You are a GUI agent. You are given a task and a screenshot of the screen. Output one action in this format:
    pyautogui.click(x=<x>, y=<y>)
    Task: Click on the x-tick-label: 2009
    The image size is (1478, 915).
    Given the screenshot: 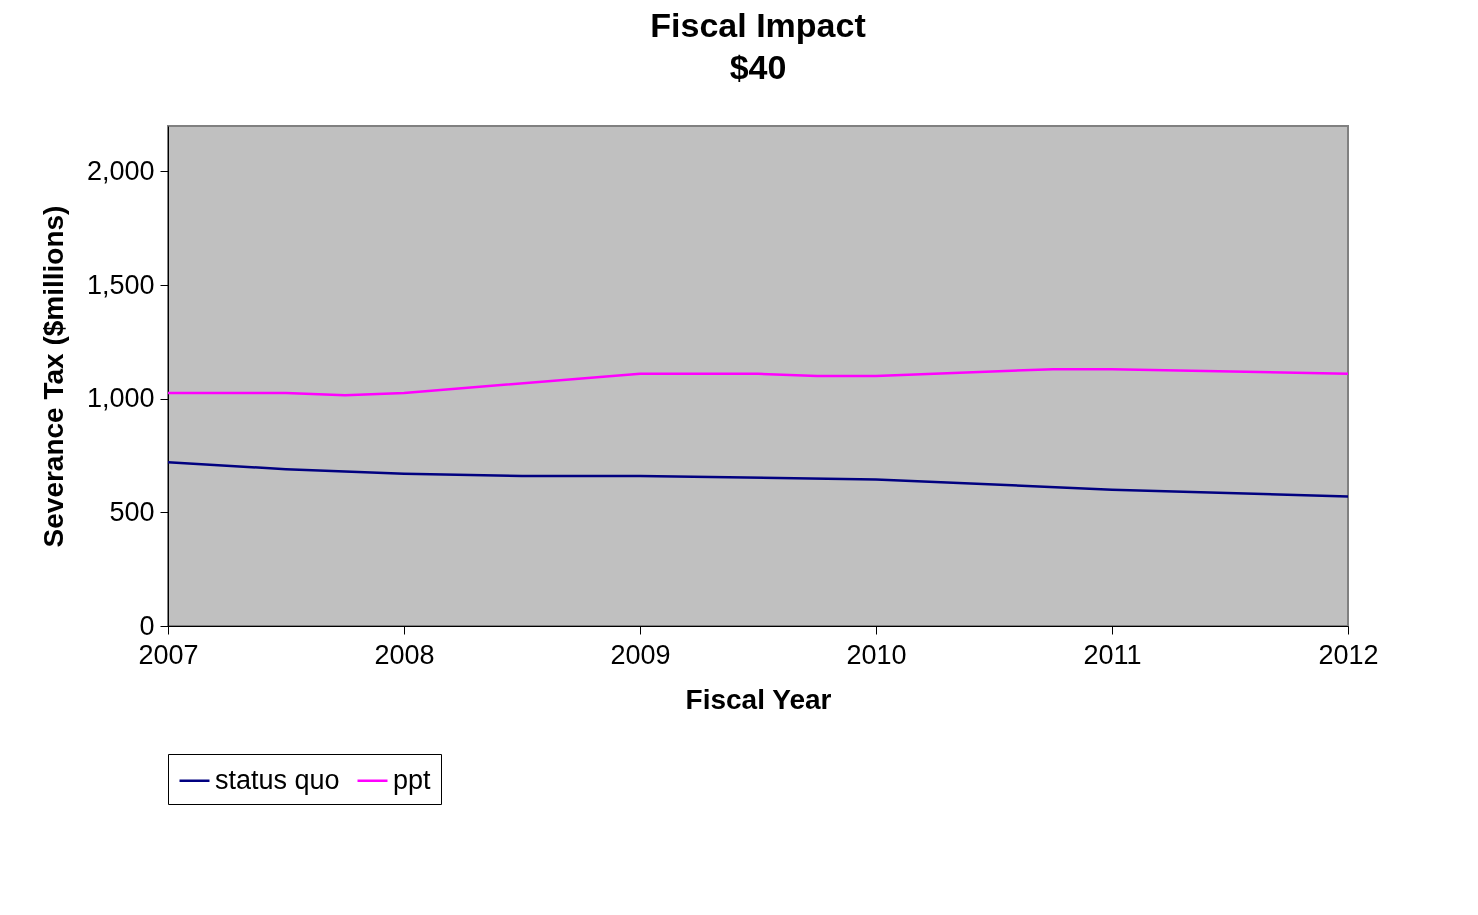 What is the action you would take?
    pyautogui.click(x=640, y=654)
    